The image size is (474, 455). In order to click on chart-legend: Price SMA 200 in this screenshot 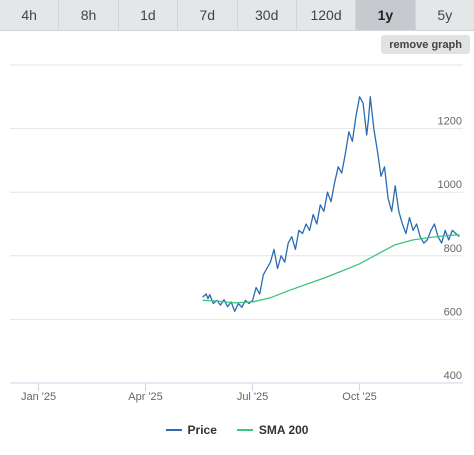, I will do `click(237, 430)`.